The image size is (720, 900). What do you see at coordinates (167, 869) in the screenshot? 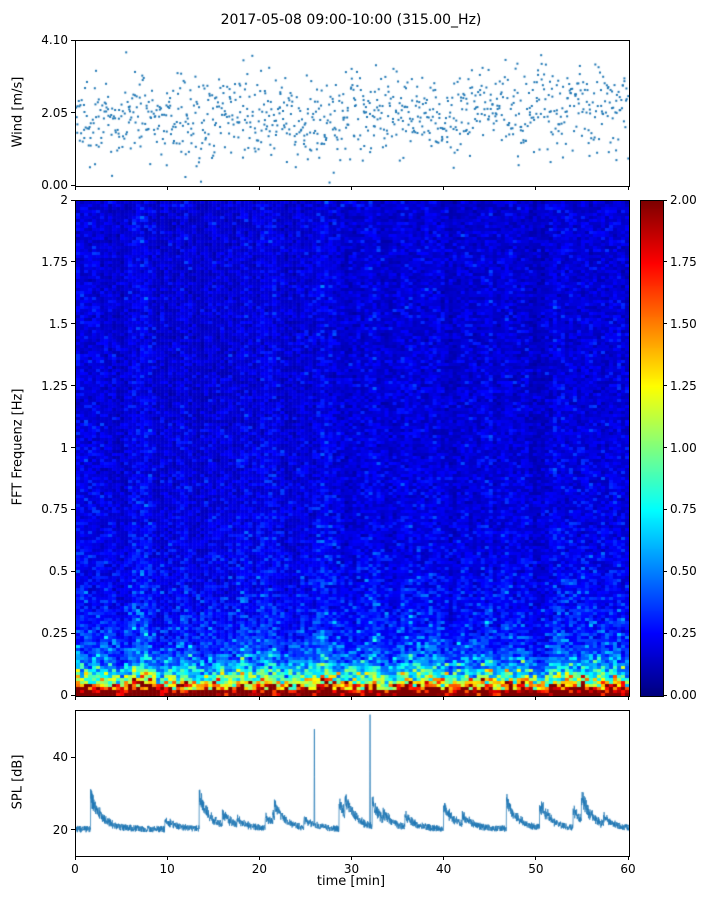
I see `spl-xtick-label: 10` at bounding box center [167, 869].